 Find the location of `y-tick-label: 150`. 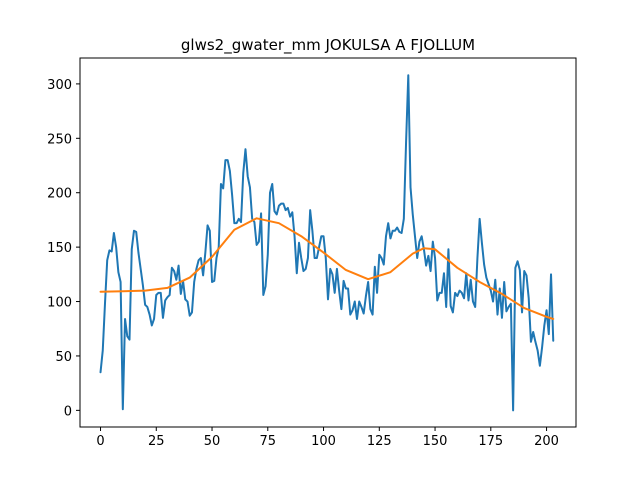

y-tick-label: 150 is located at coordinates (59, 248).